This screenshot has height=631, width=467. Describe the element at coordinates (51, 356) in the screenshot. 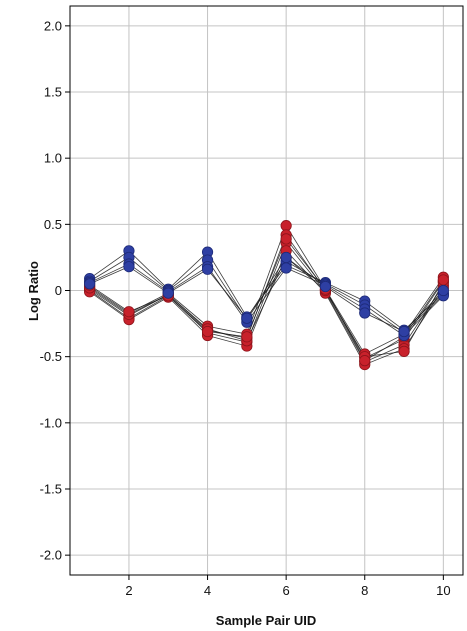

I see `y-tick-label: -0.5` at that location.